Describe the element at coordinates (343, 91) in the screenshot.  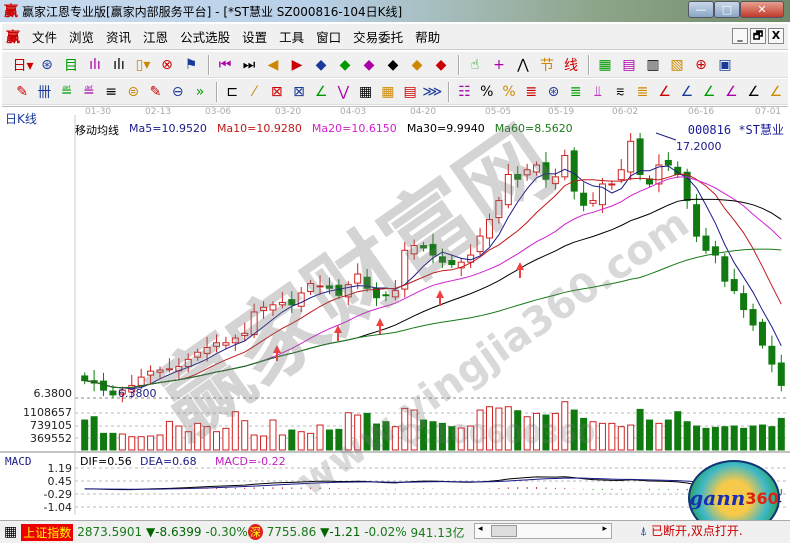
I see `toolbar-tool-icon: ⋁` at that location.